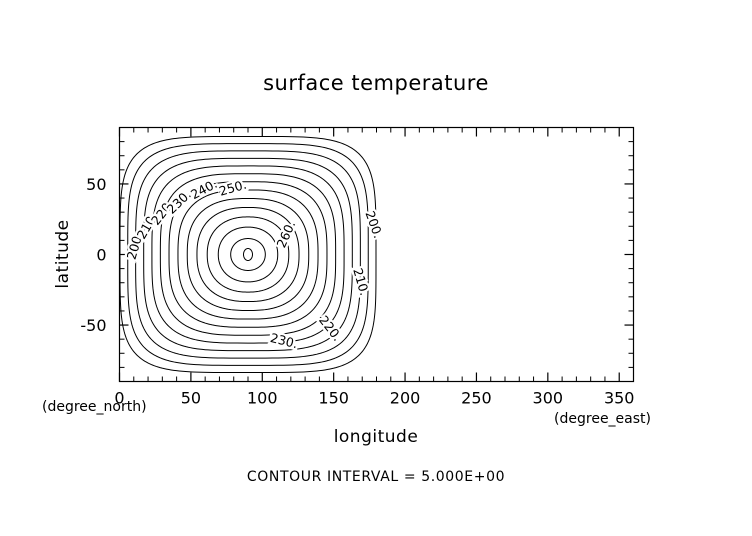 Image resolution: width=752 pixels, height=536 pixels. I want to click on x-tick-label: 150, so click(333, 398).